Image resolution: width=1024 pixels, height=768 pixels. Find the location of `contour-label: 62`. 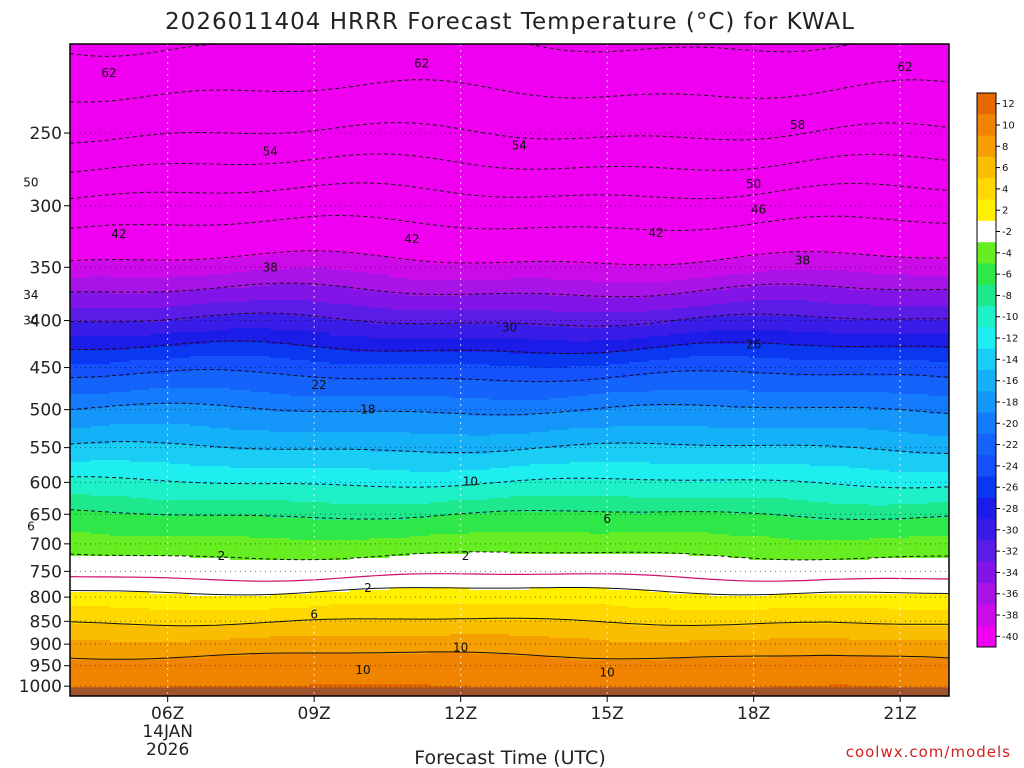

contour-label: 62 is located at coordinates (904, 67).